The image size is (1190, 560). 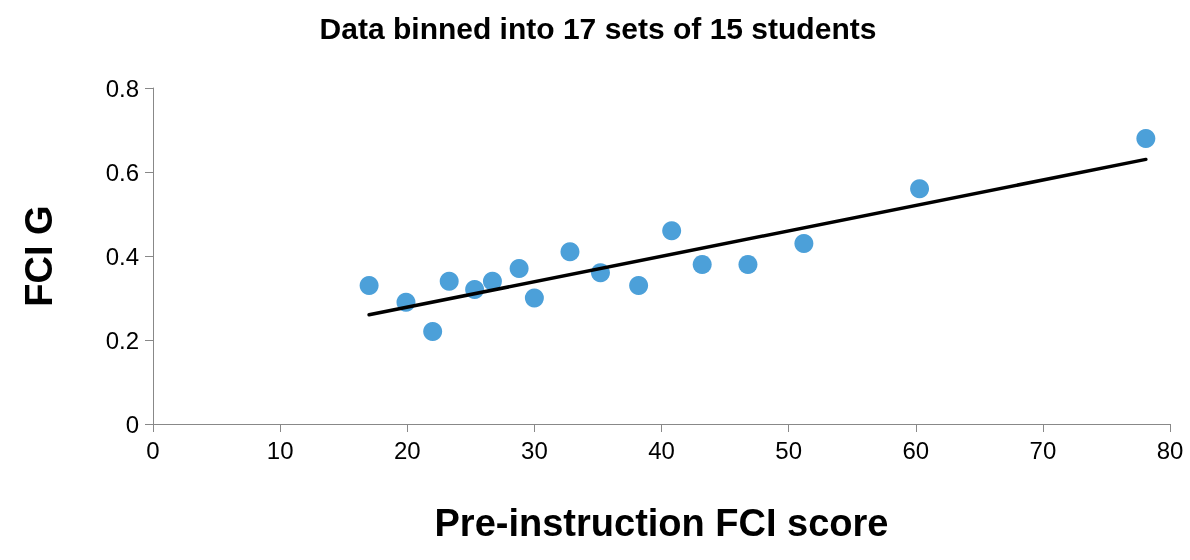 I want to click on chart-title: Data binned into 17 sets of 15 students, so click(x=598, y=28).